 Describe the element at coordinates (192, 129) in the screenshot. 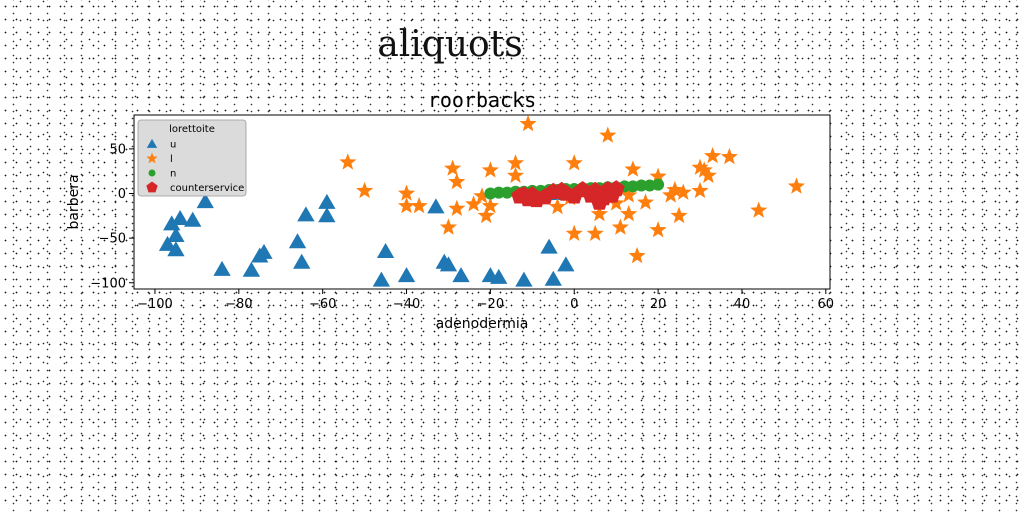

I see `legend-title: lorettoite` at that location.